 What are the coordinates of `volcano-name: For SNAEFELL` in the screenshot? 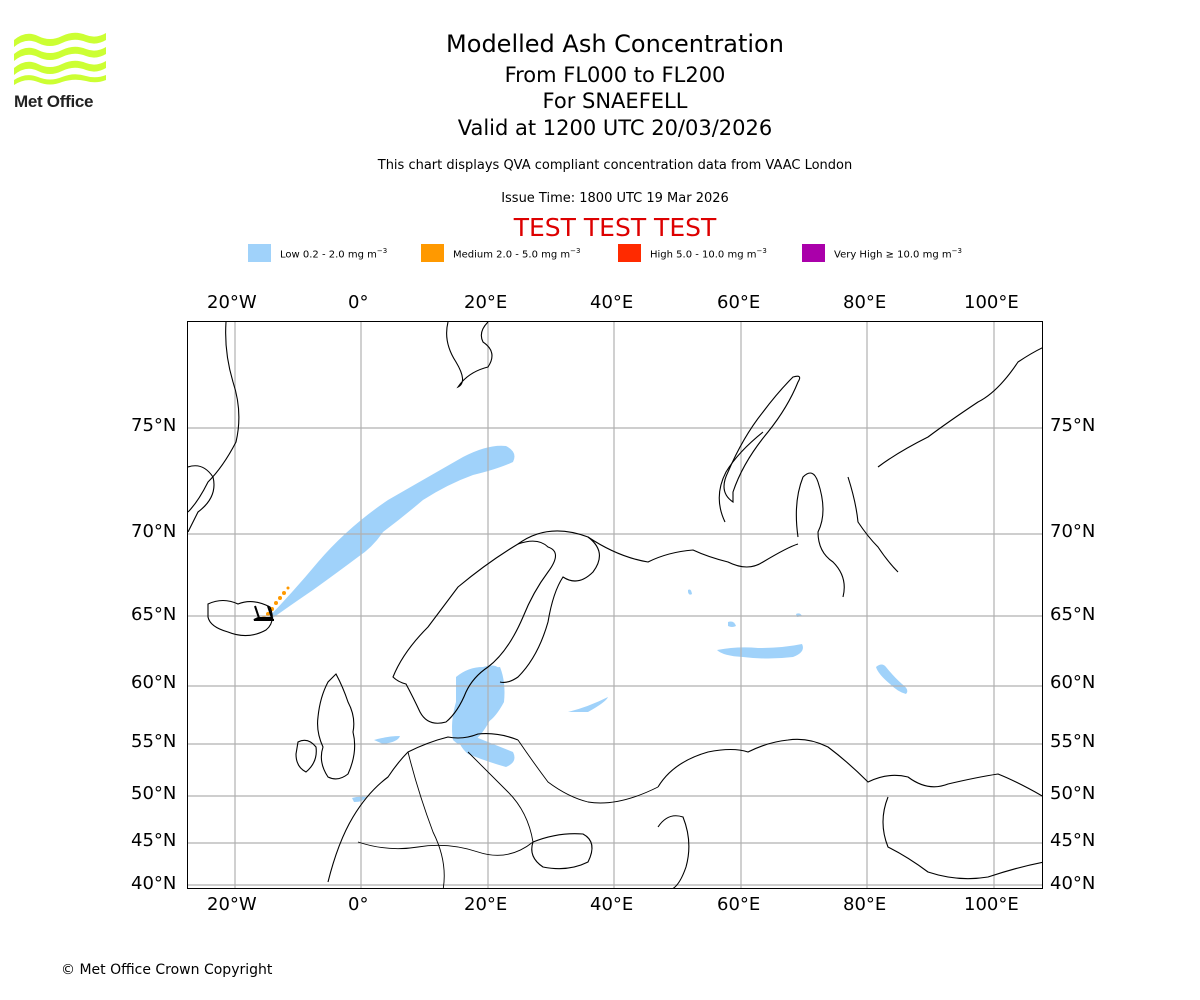 It's located at (615, 101).